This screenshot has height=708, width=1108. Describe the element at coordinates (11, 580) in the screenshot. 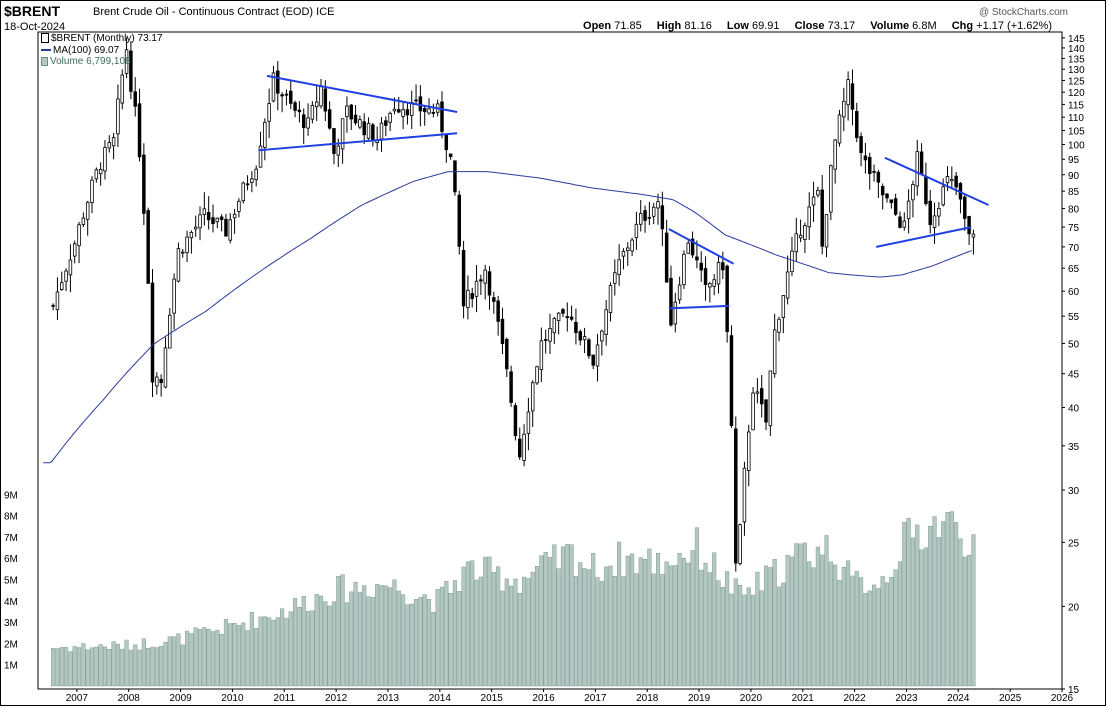

I see `volume-axis: 1M 2M 3M 4M 5M 6M 7M 8M 9M` at that location.